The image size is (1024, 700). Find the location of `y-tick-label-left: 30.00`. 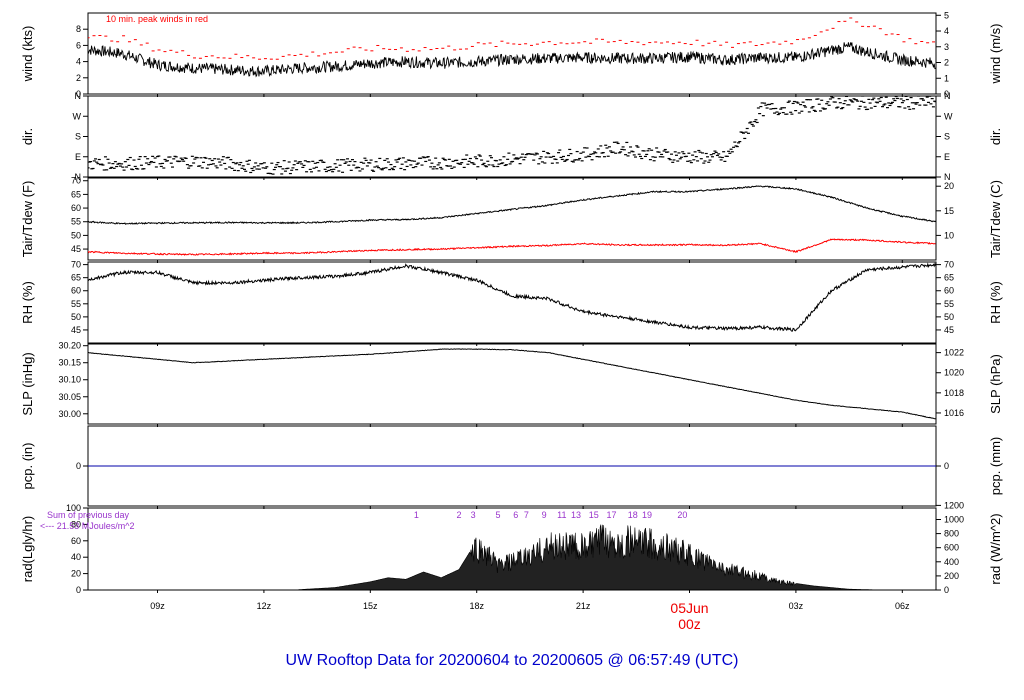

y-tick-label-left: 30.00 is located at coordinates (69, 414).